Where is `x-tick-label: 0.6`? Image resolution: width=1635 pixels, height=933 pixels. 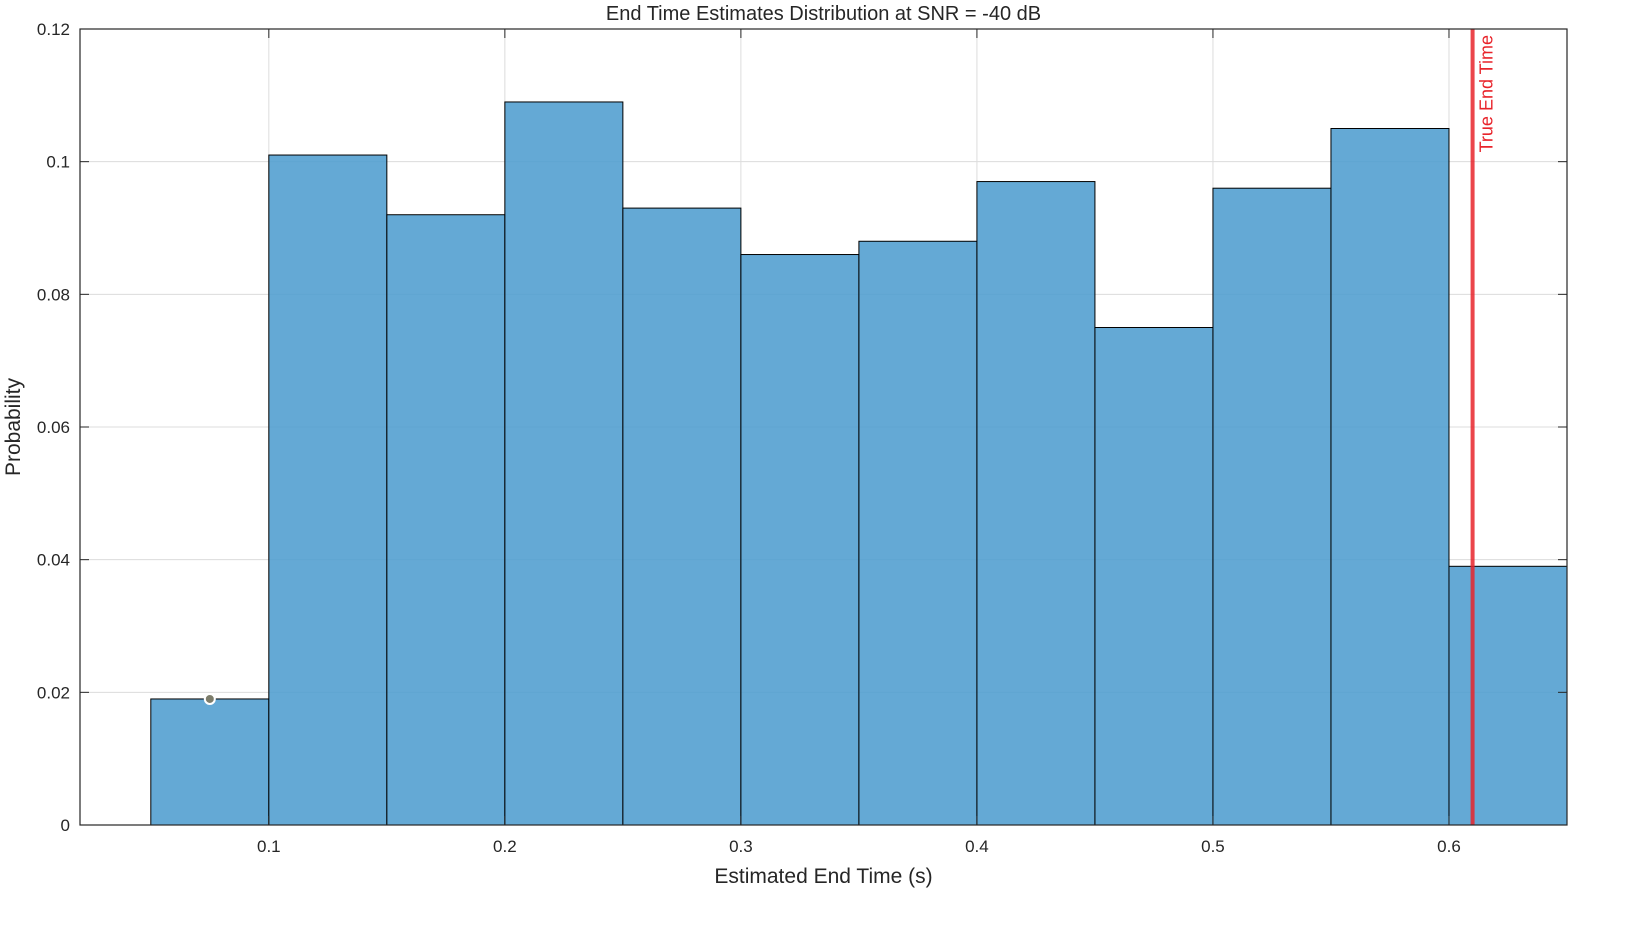
x-tick-label: 0.6 is located at coordinates (1449, 846).